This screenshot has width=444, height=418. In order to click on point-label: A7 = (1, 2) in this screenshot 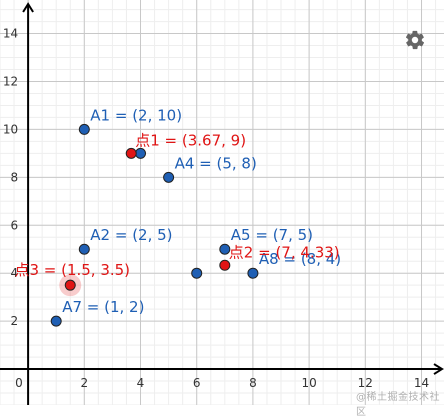, I will do `click(103, 307)`.